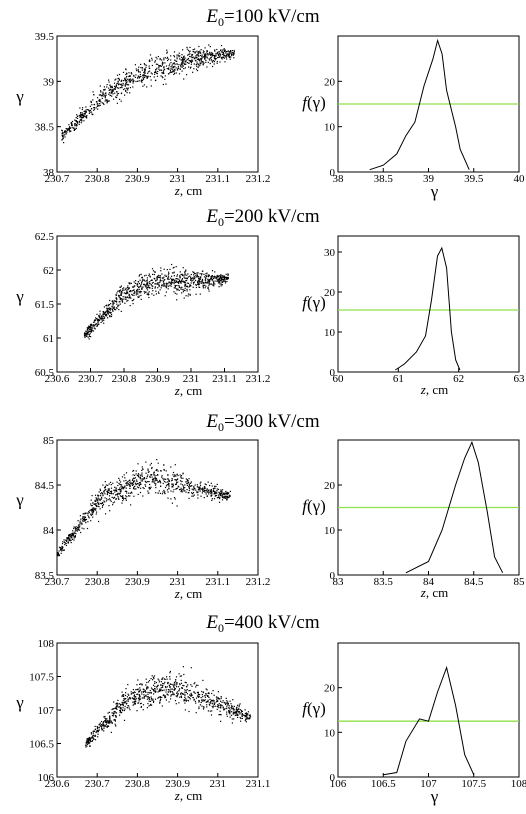 The height and width of the screenshot is (814, 526). What do you see at coordinates (90, 379) in the screenshot?
I see `x-tick-label: 230.7` at bounding box center [90, 379].